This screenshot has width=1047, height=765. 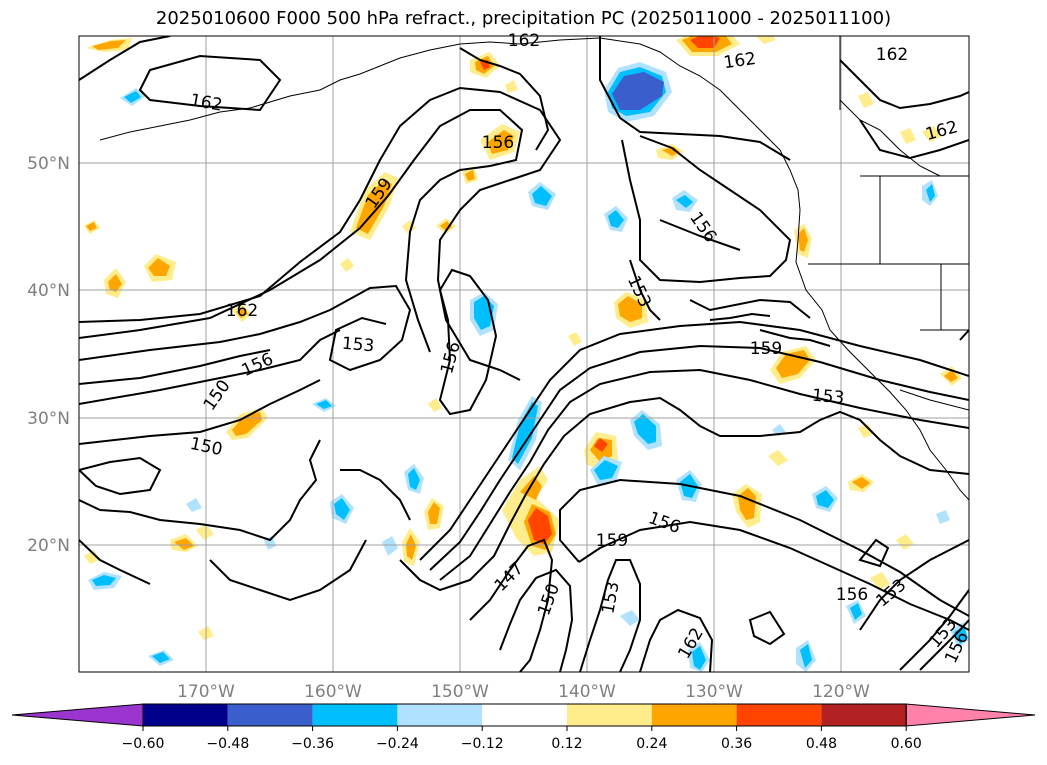 What do you see at coordinates (206, 692) in the screenshot?
I see `lon-label: 170°W` at bounding box center [206, 692].